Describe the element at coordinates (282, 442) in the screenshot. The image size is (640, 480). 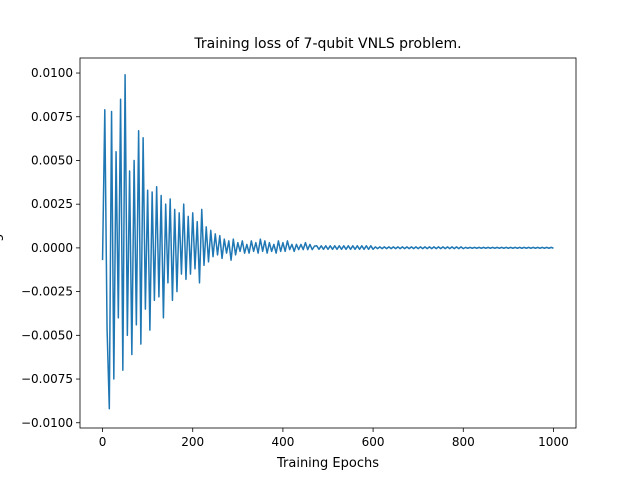
I see `x-tick-label: 400` at that location.